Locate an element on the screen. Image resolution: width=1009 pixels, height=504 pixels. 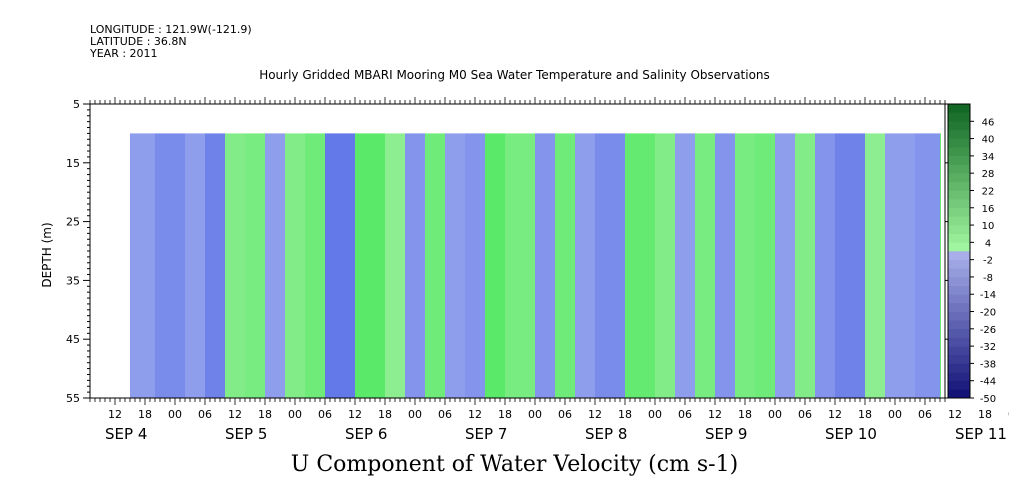
colorbar: 46 40 34 28 22 16 10 4 -2 -8 -14 -20 -26 -32 -38 -44 -50 is located at coordinates (971, 254).